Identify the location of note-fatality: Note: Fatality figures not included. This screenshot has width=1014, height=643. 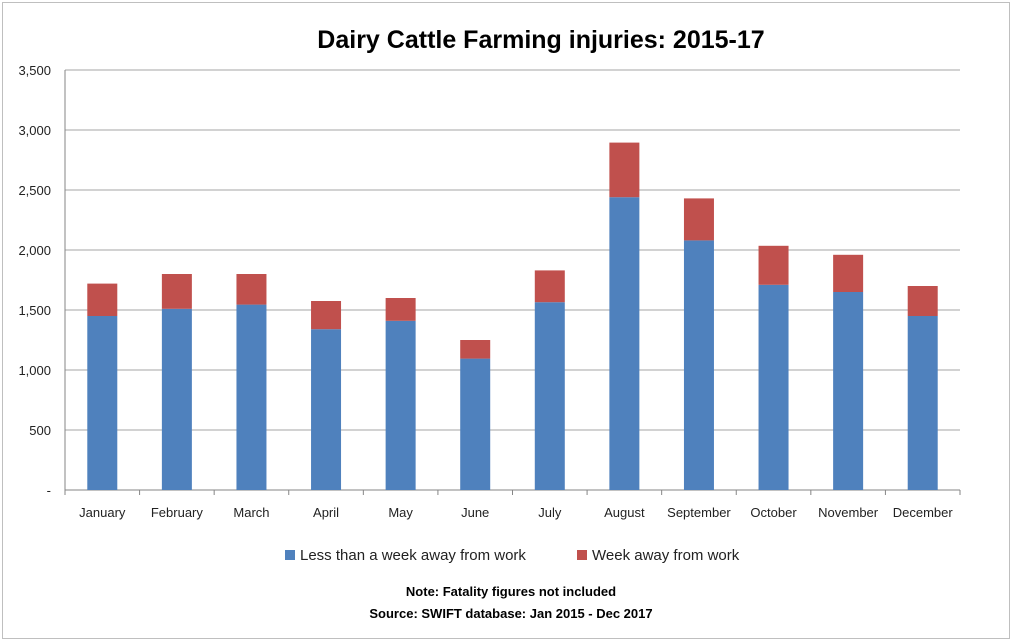
(511, 591).